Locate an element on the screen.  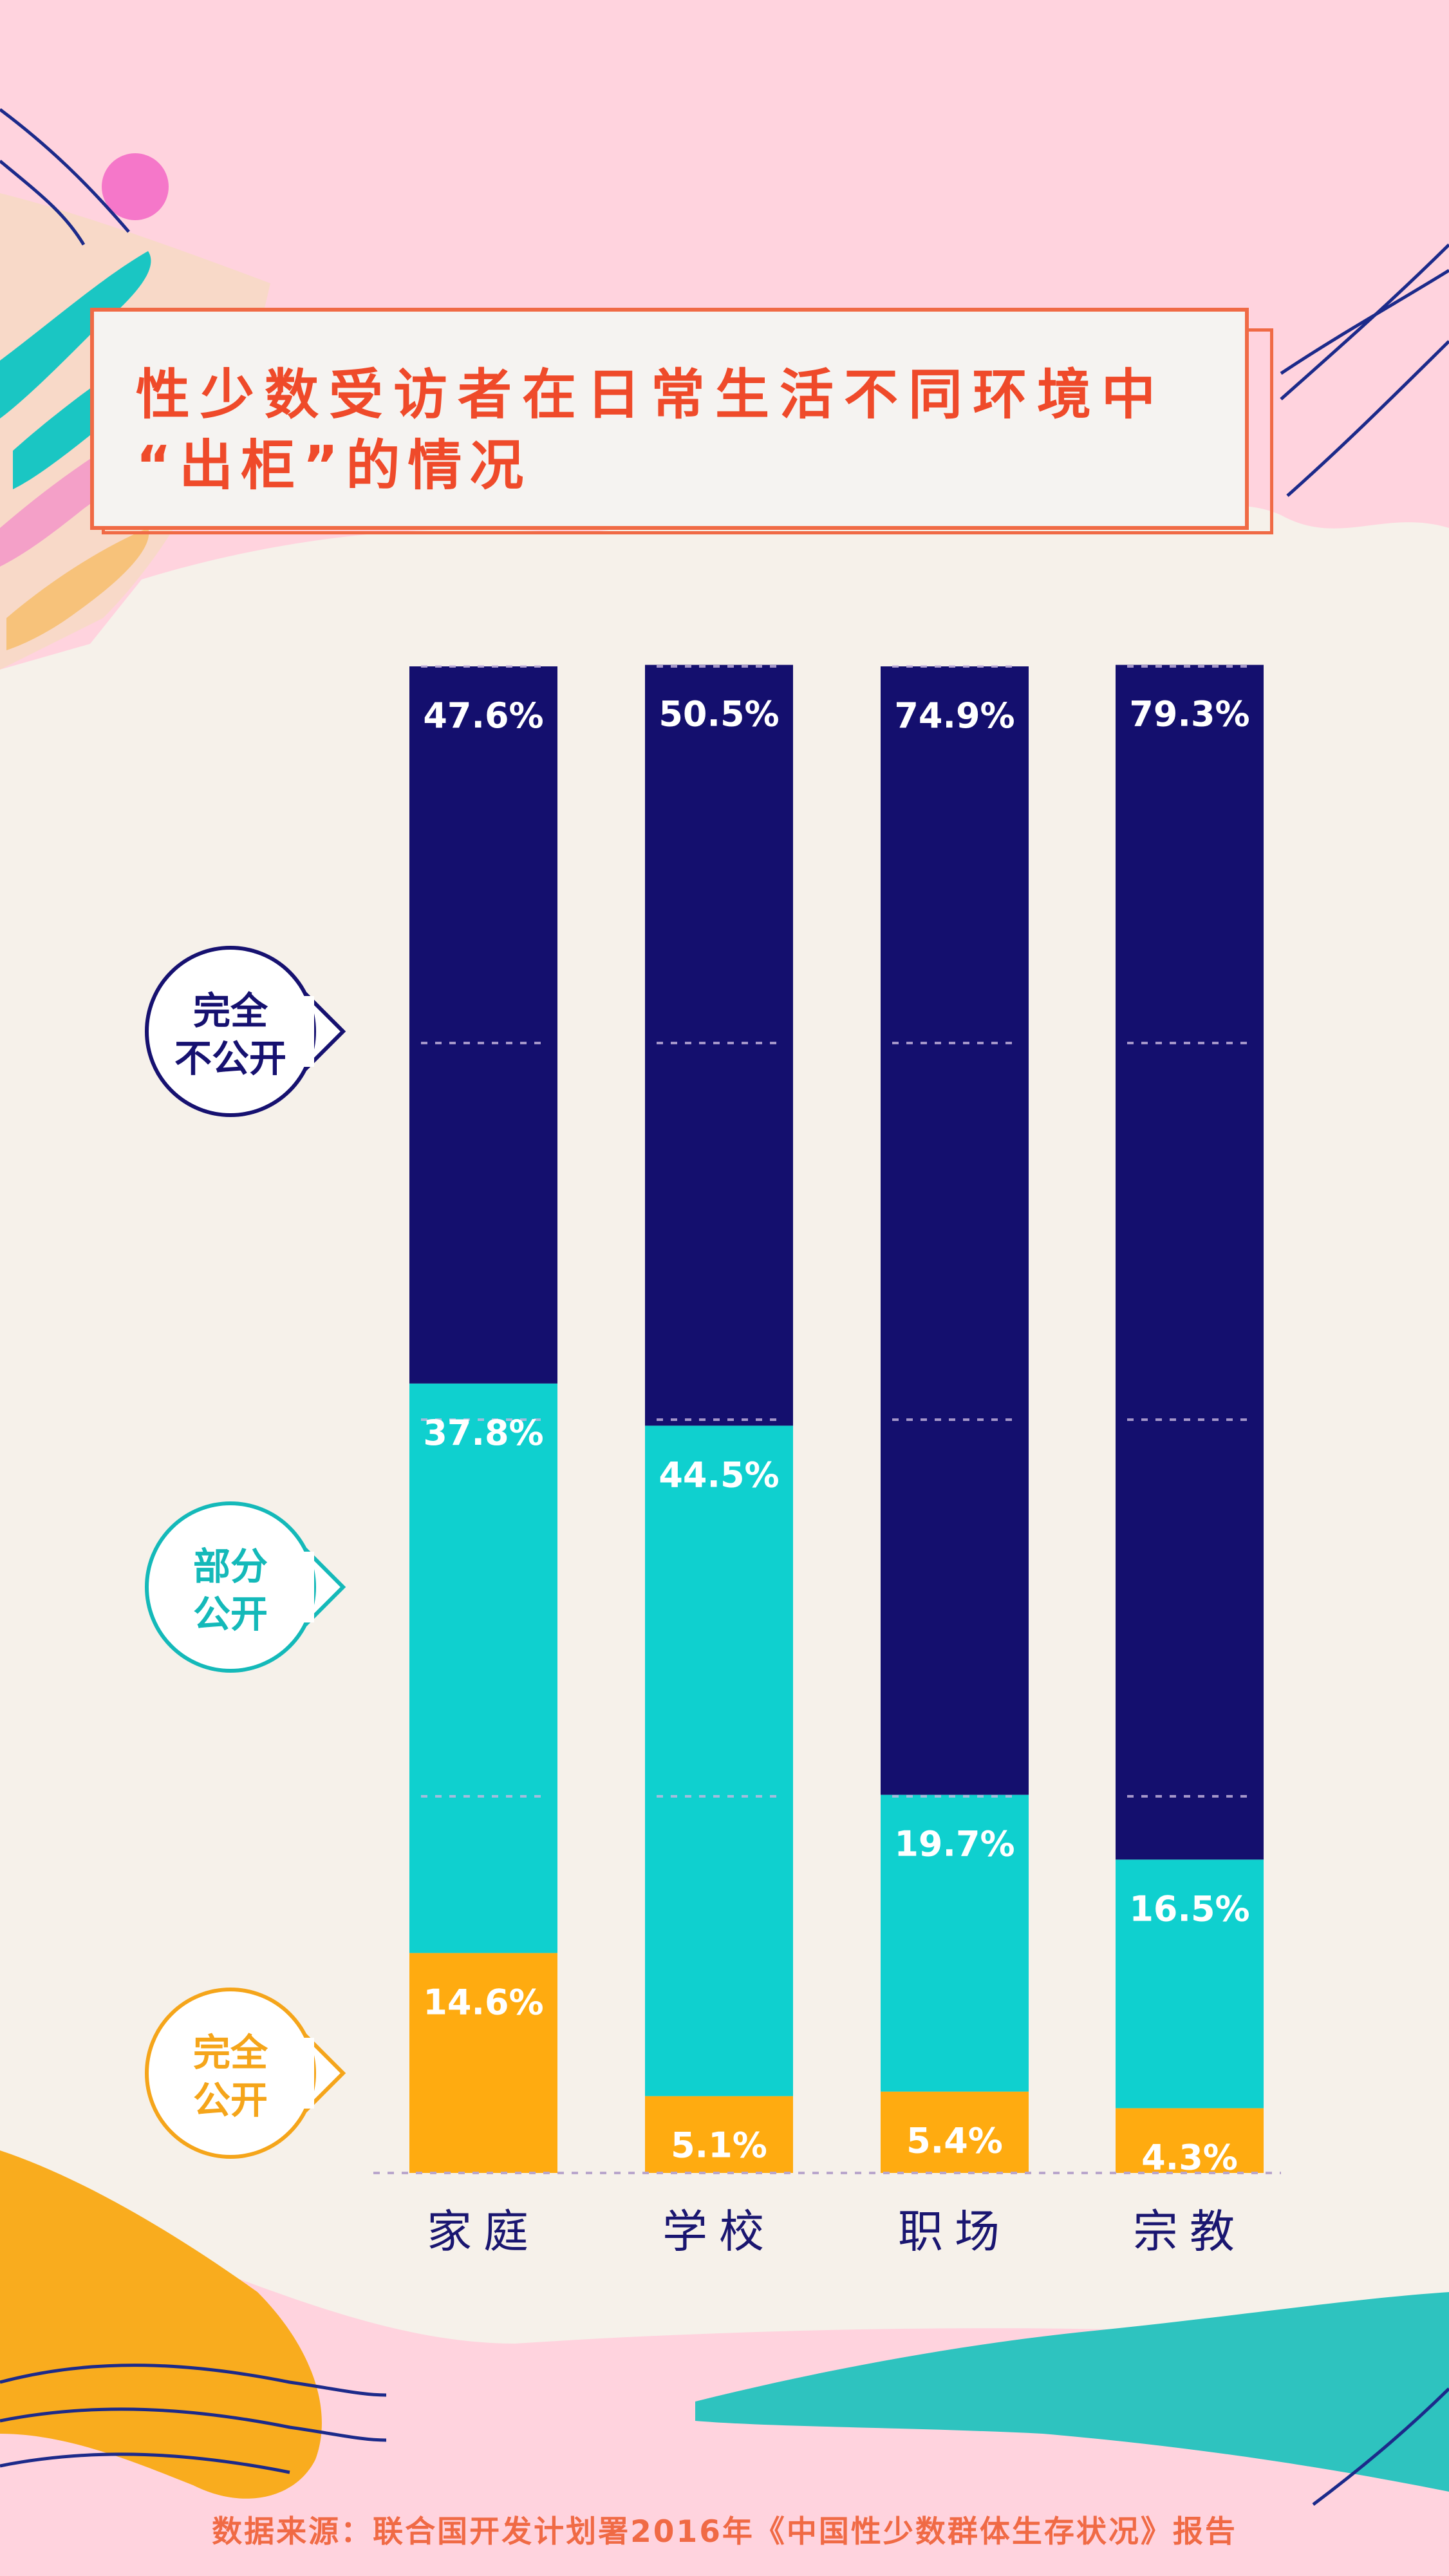
teal-brush-shape is located at coordinates (1072, 2392).